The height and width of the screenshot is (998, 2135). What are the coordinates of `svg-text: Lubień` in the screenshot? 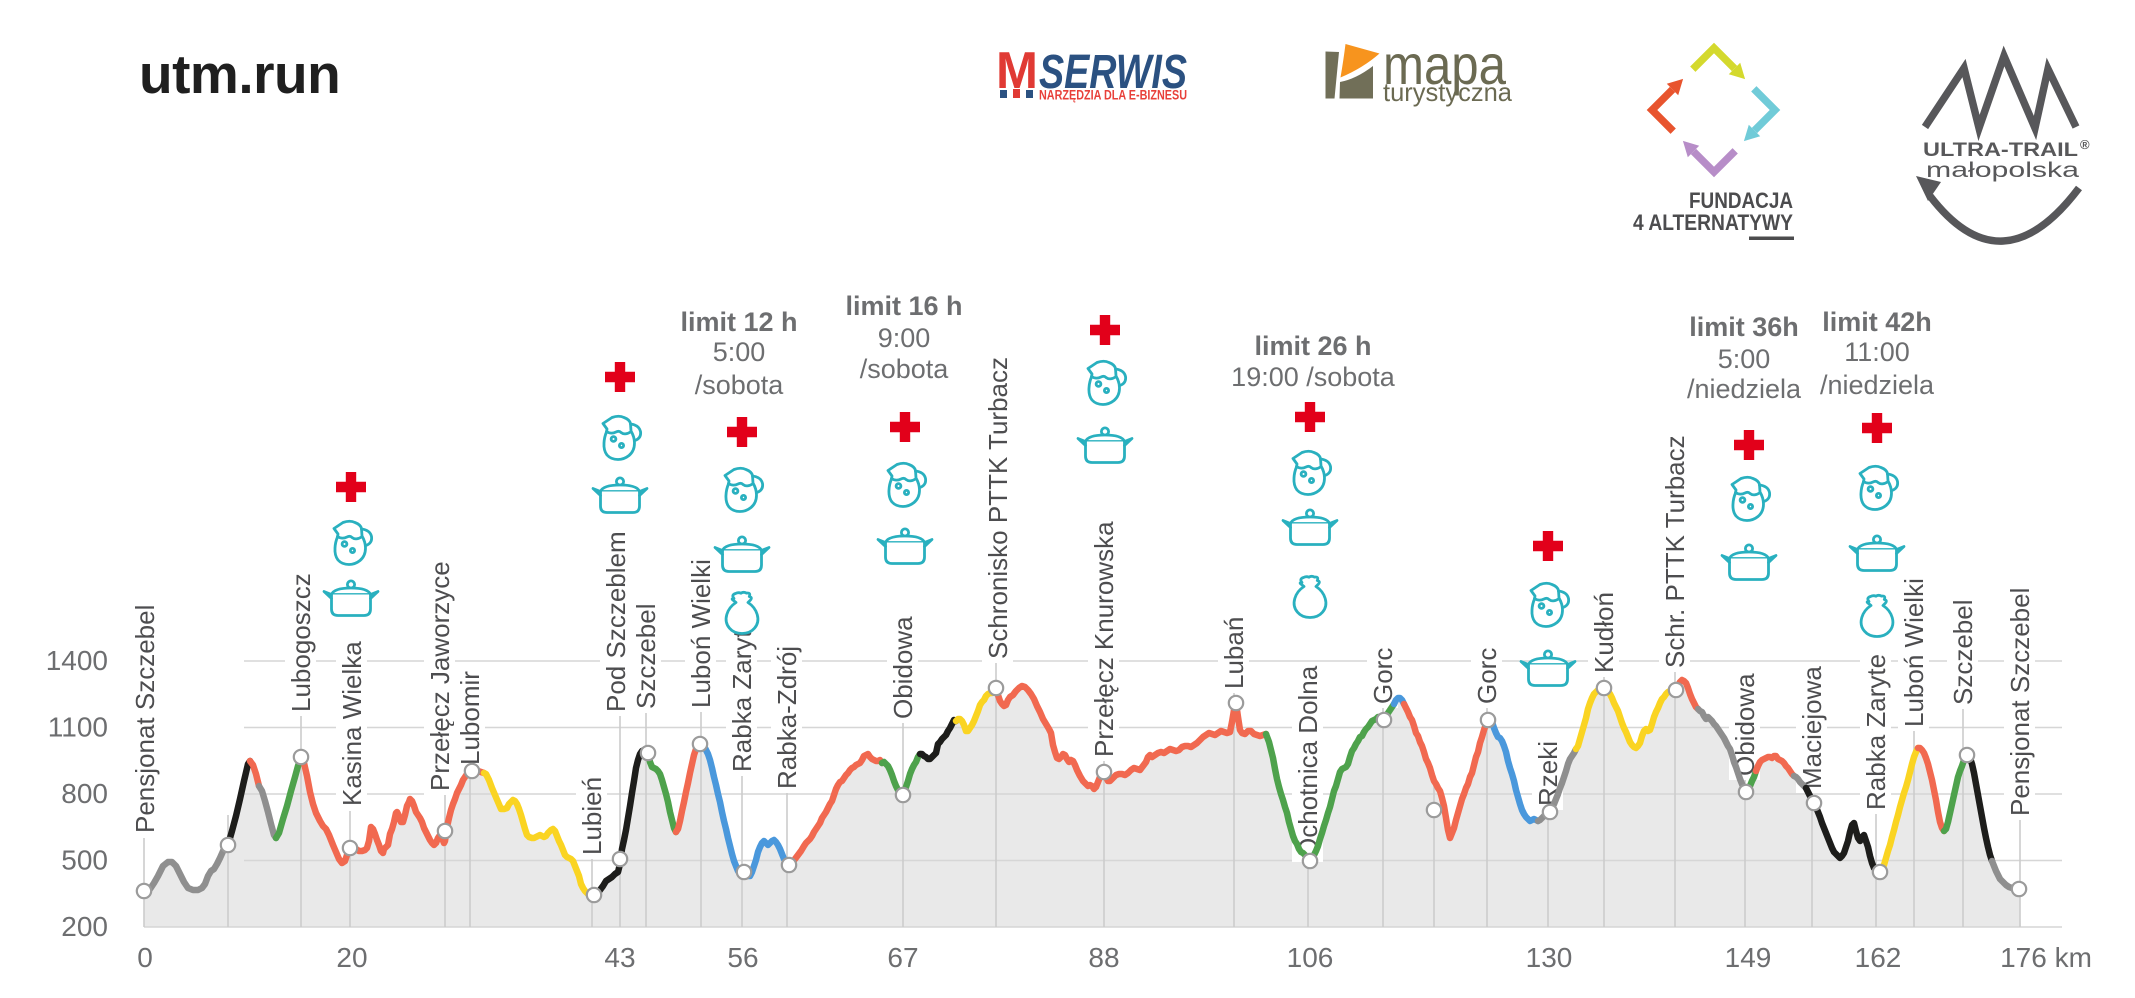 It's located at (592, 816).